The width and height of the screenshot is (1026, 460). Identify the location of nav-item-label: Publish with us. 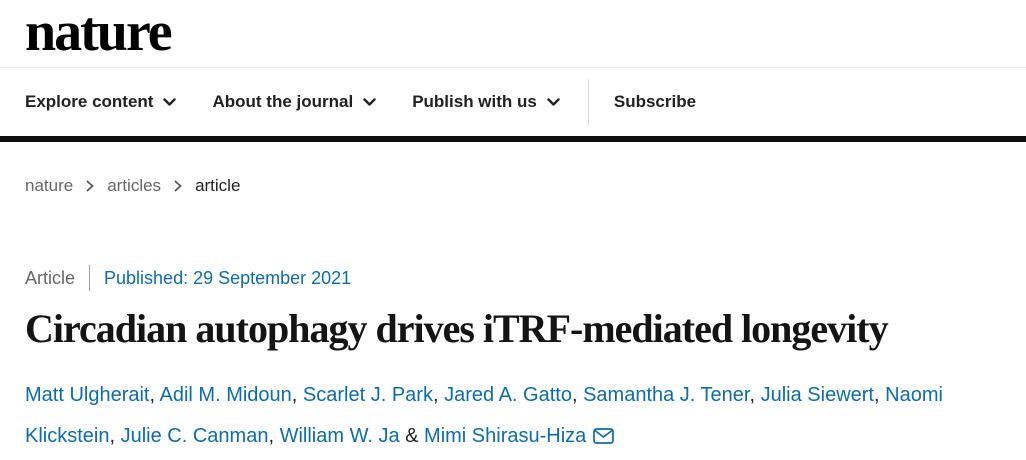
(474, 101).